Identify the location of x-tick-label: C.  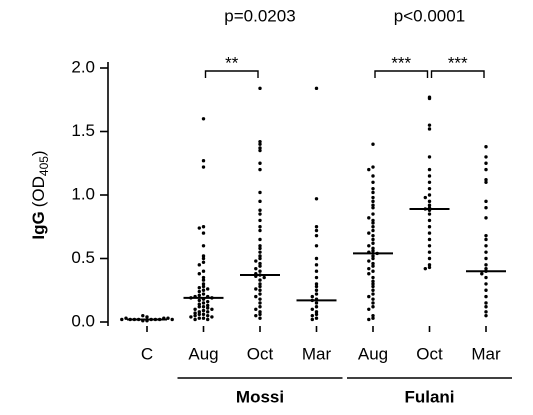
(147, 353).